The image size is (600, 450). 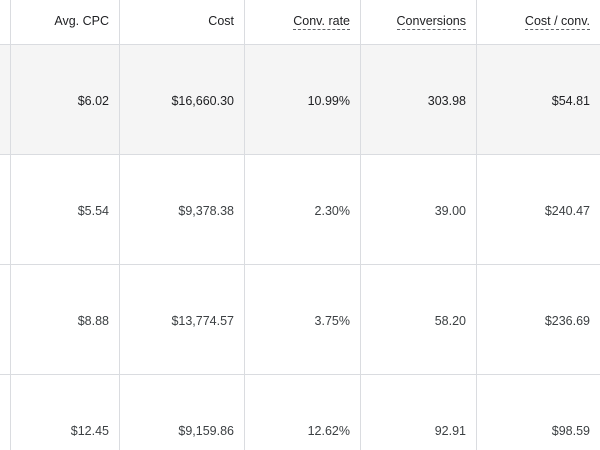 What do you see at coordinates (538, 209) in the screenshot?
I see `cell-cost-per-conv: $240.47` at bounding box center [538, 209].